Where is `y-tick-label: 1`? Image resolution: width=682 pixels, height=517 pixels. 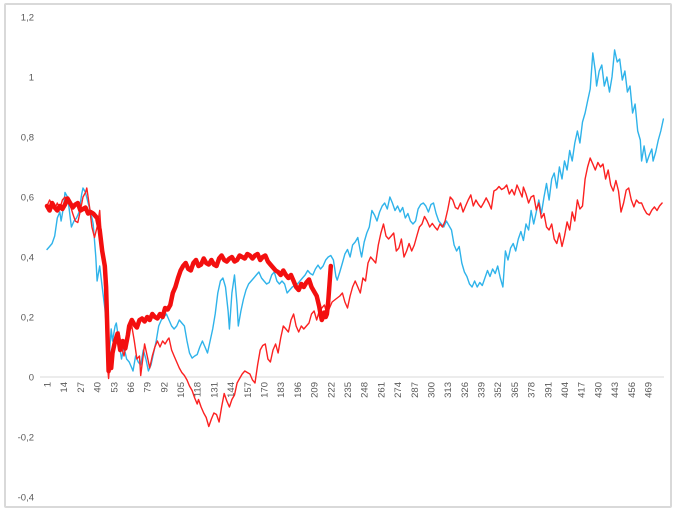
y-tick-label: 1 is located at coordinates (31, 78).